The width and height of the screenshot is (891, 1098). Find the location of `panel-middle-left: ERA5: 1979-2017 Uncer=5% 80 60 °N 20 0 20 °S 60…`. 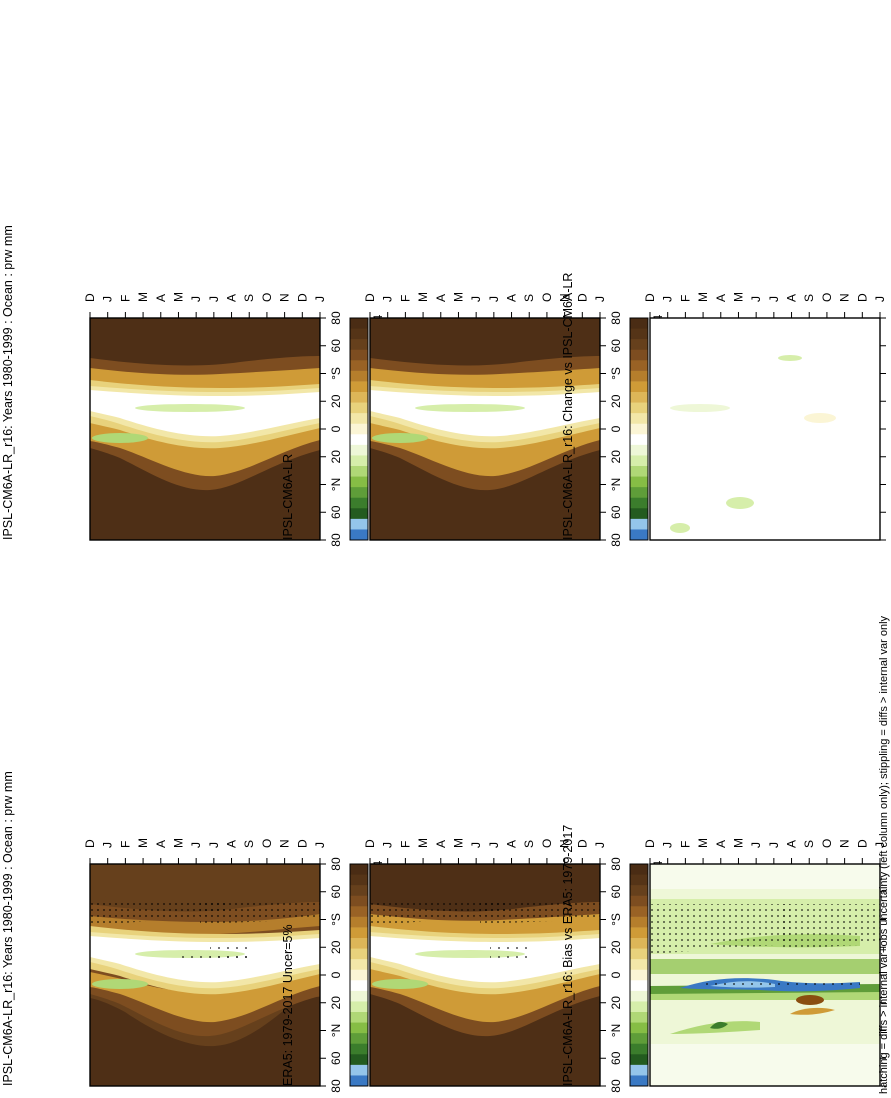

panel-middle-left: ERA5: 1979-2017 Uncer=5% 80 60 °N 20 0 20 °S 60… is located at coordinates (473, 965).